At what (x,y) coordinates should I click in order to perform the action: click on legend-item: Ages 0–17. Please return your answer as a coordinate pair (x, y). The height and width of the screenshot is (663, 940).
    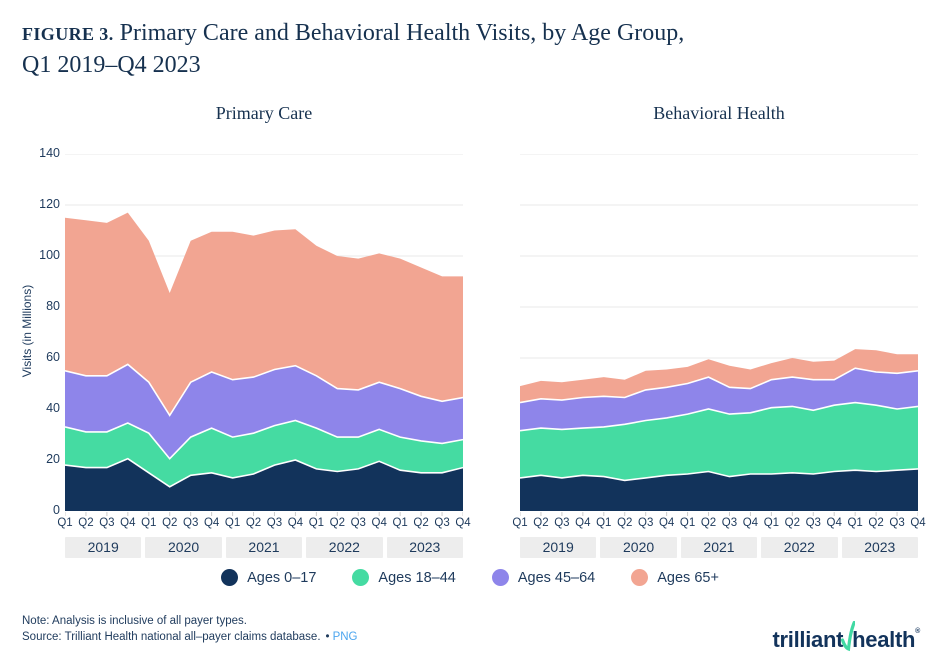
    Looking at the image, I should click on (268, 577).